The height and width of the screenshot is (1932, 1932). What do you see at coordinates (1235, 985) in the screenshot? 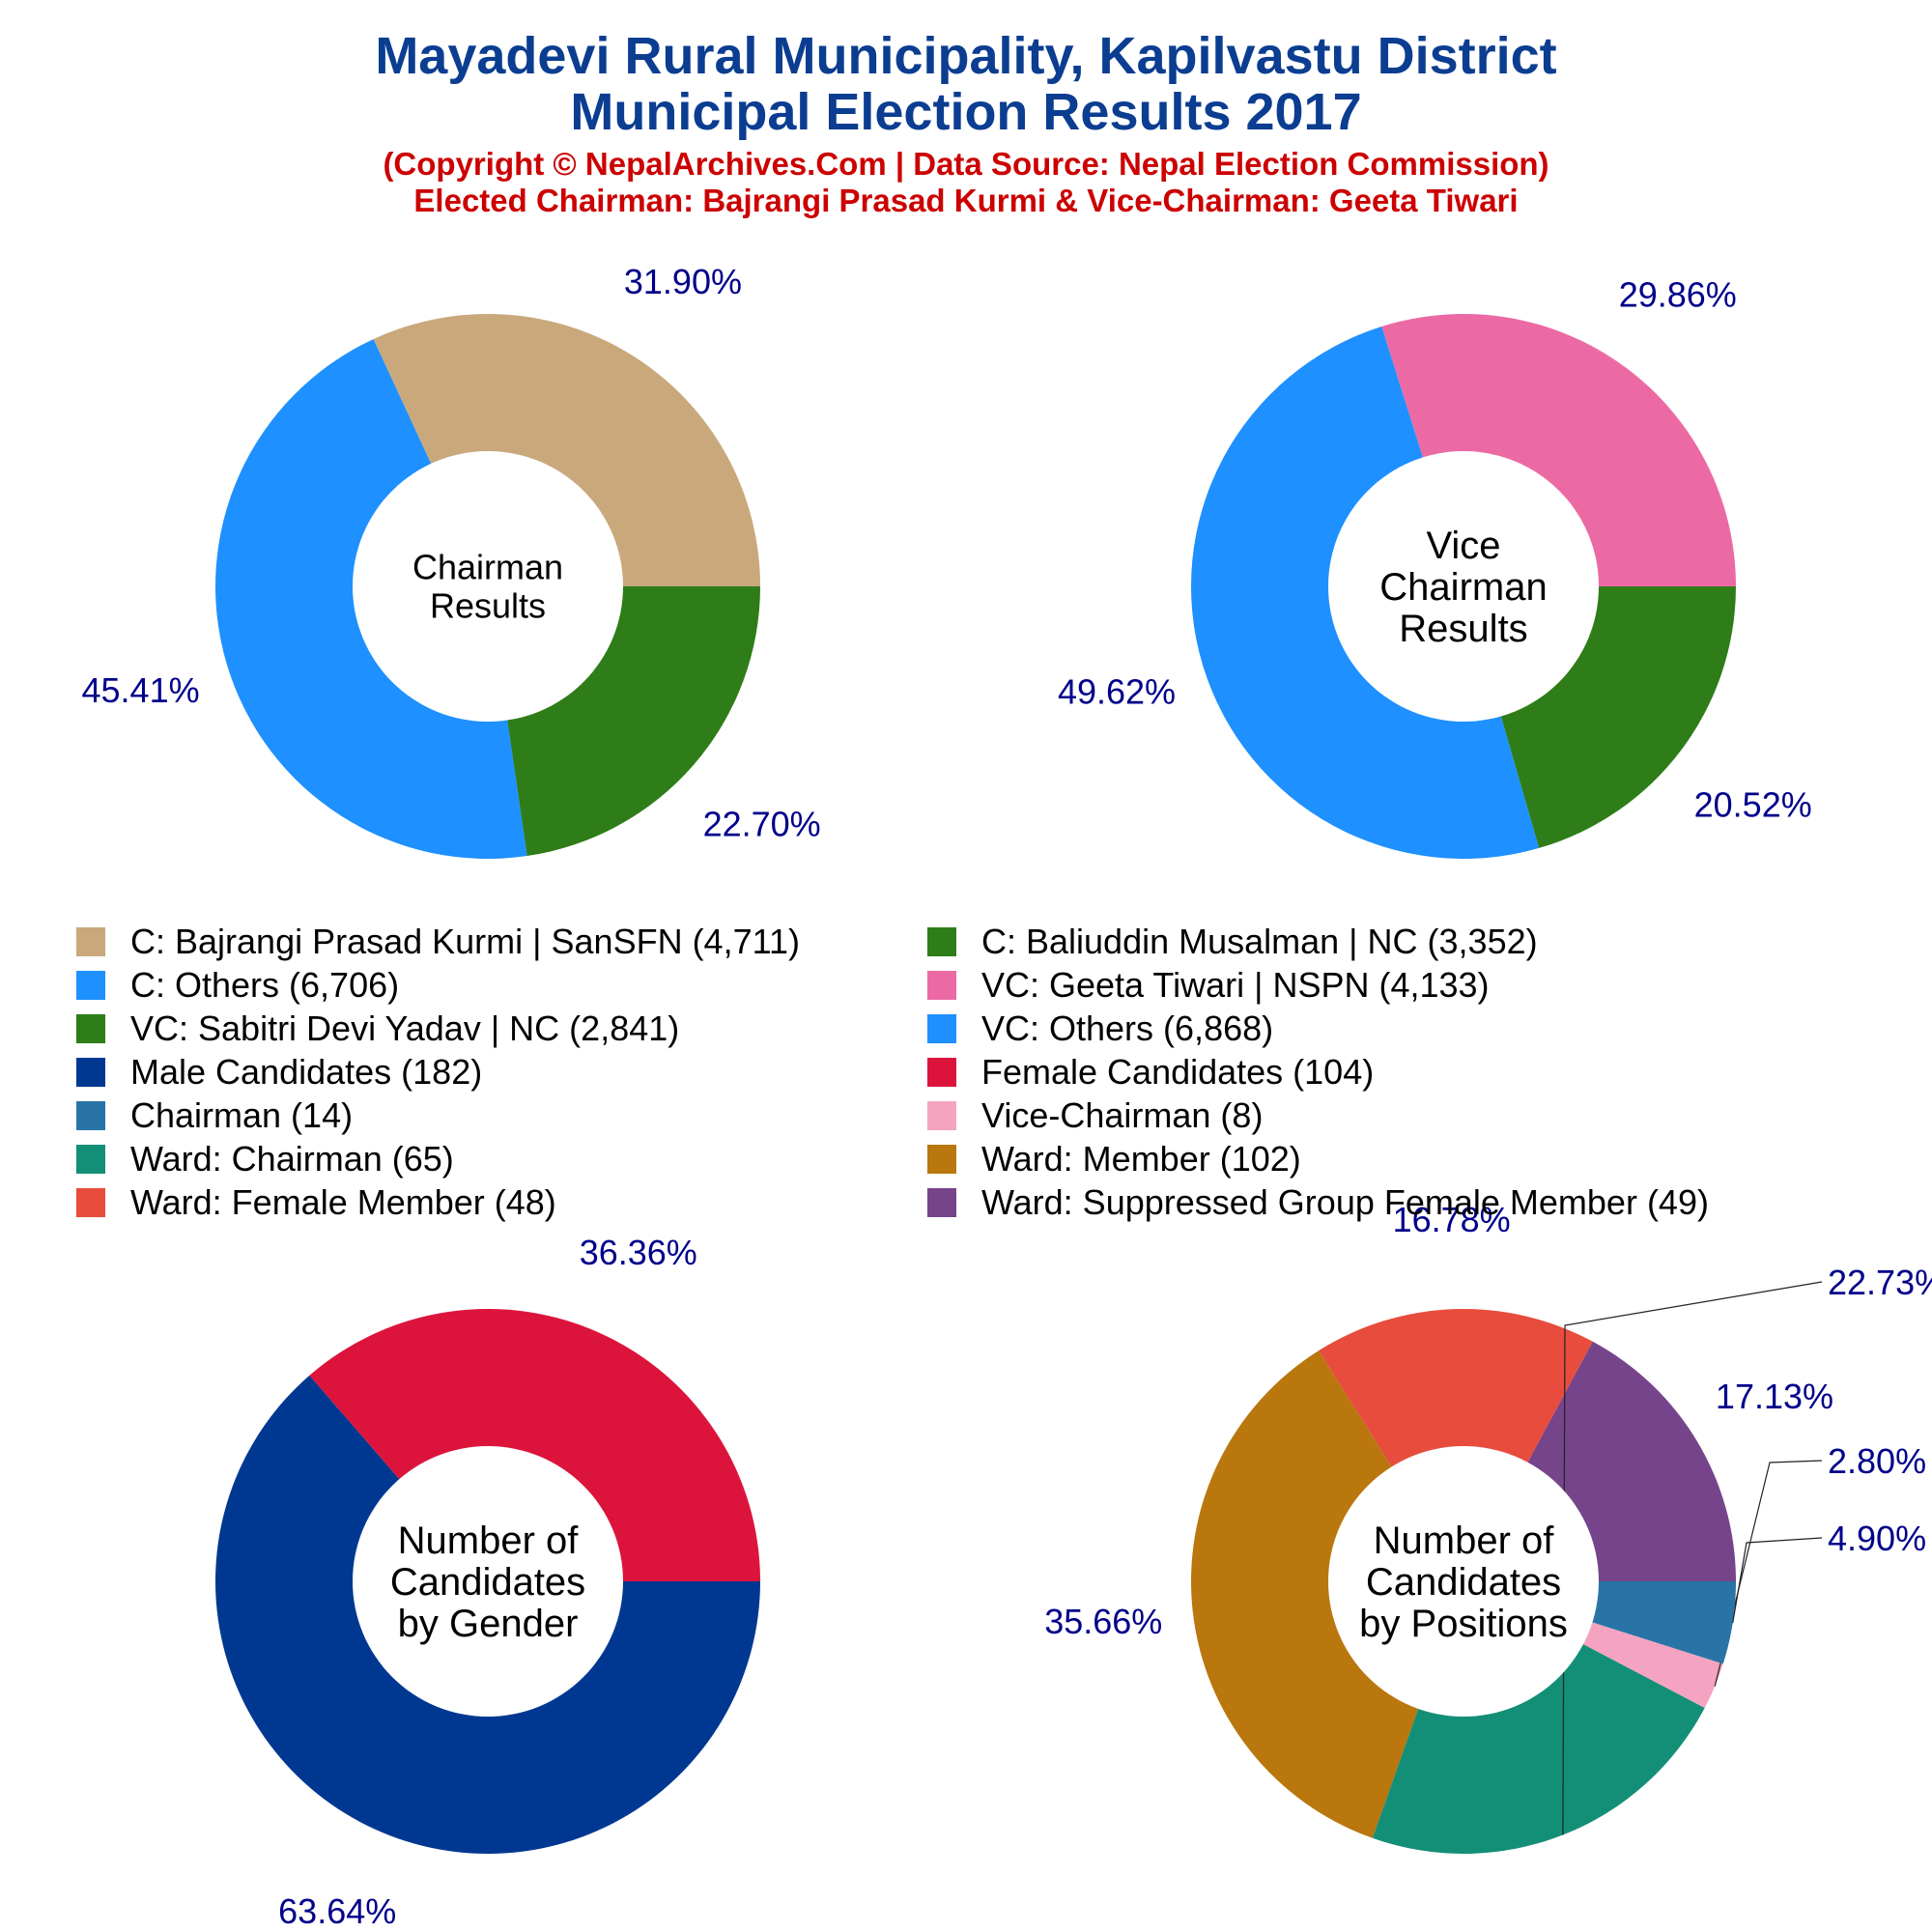
I see `legend-label: VC: Geeta Tiwari | NSPN (4,133)` at bounding box center [1235, 985].